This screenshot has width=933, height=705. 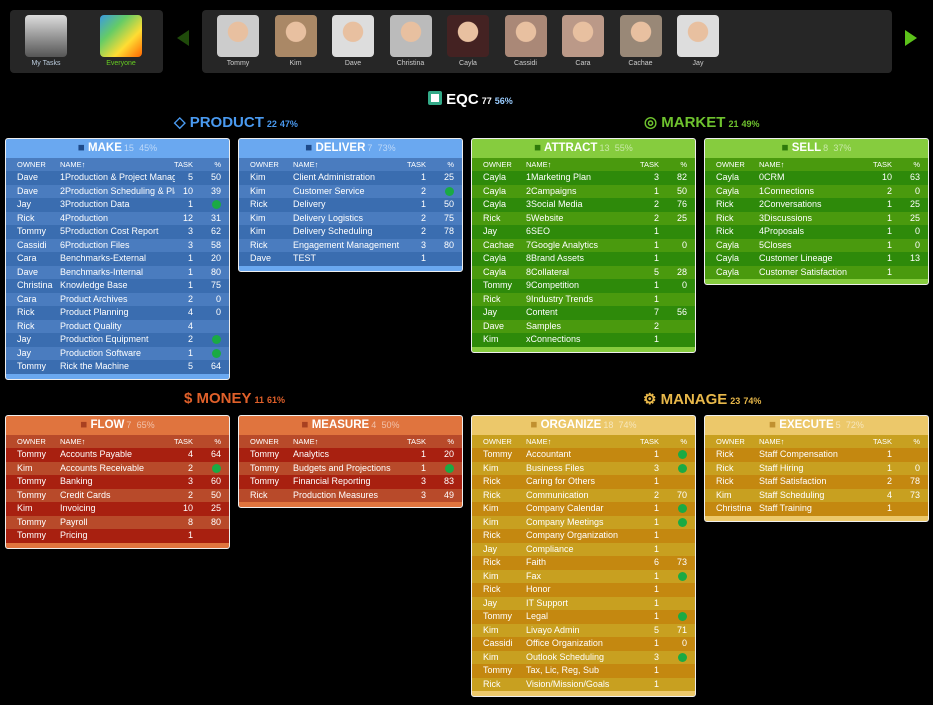 I want to click on table-row: Rick 4Proposals 1 0, so click(x=816, y=232).